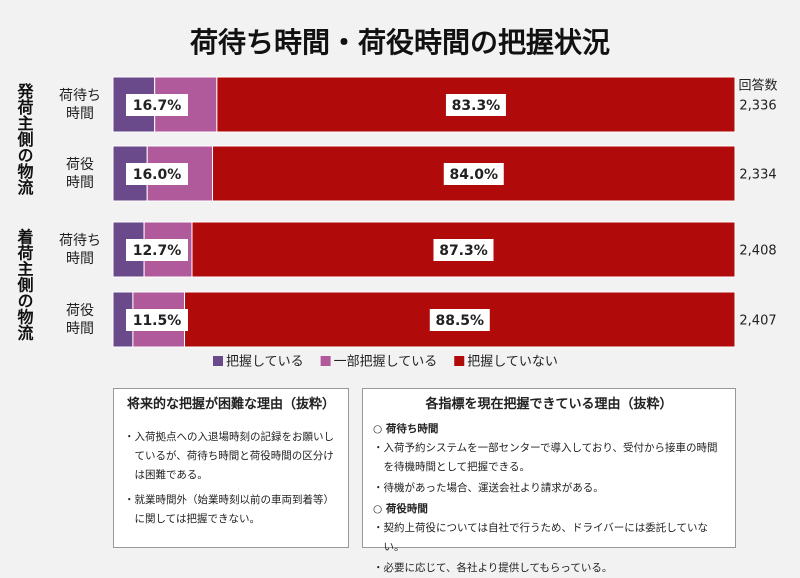 This screenshot has height=578, width=800. I want to click on response-count: 2,336, so click(757, 106).